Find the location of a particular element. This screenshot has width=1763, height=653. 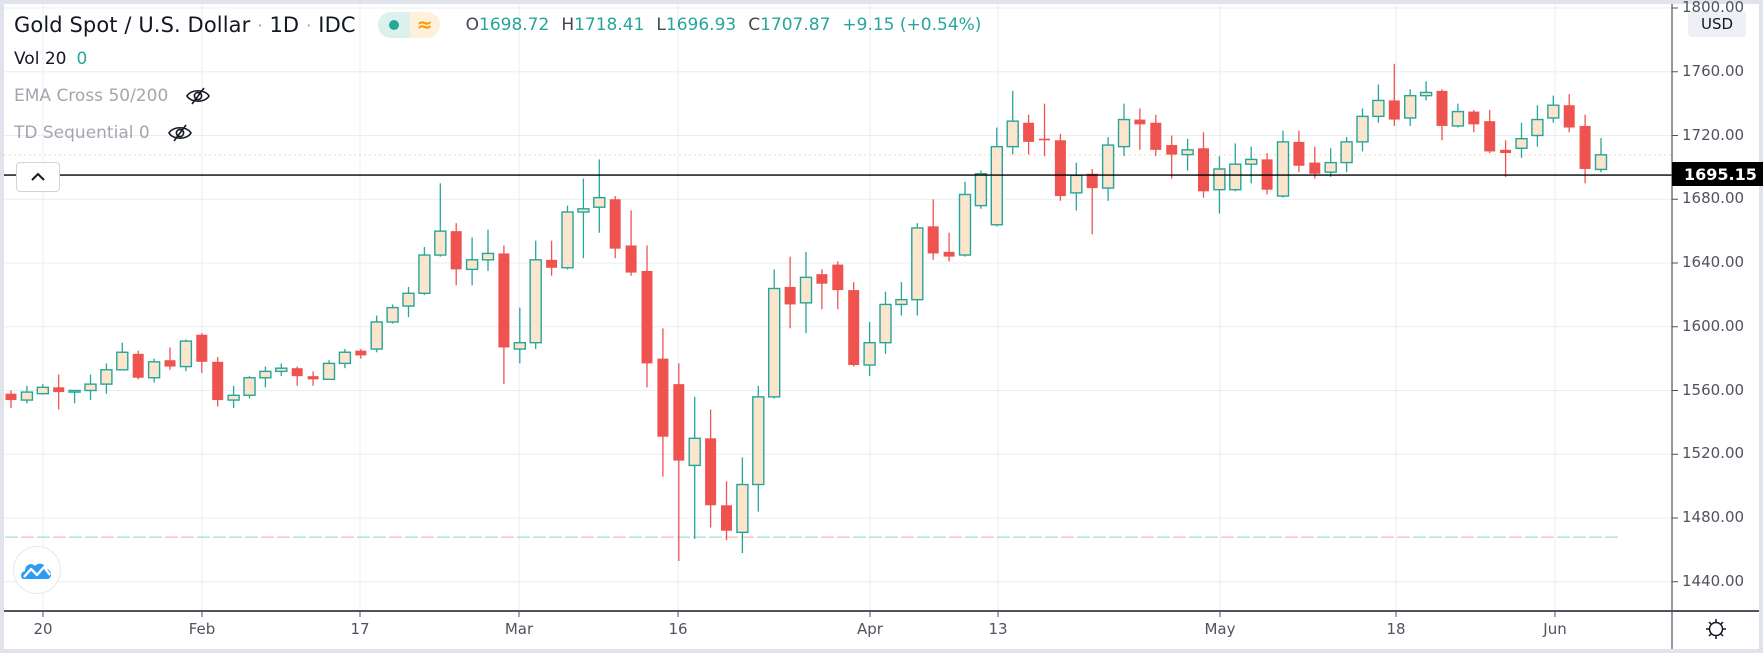

indicator-td-sequential: TD Sequential 0 is located at coordinates (497, 132).